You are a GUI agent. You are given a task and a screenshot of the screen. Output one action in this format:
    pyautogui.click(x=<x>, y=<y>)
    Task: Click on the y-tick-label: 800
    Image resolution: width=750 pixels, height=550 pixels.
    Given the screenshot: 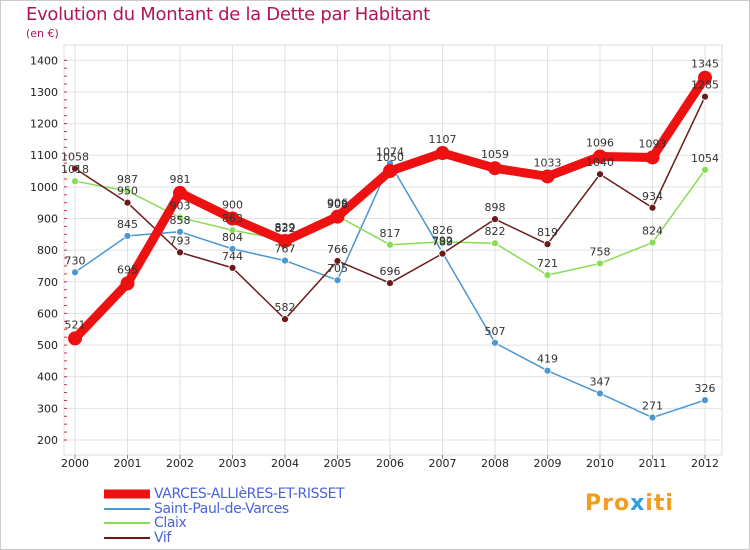 What is the action you would take?
    pyautogui.click(x=47, y=250)
    